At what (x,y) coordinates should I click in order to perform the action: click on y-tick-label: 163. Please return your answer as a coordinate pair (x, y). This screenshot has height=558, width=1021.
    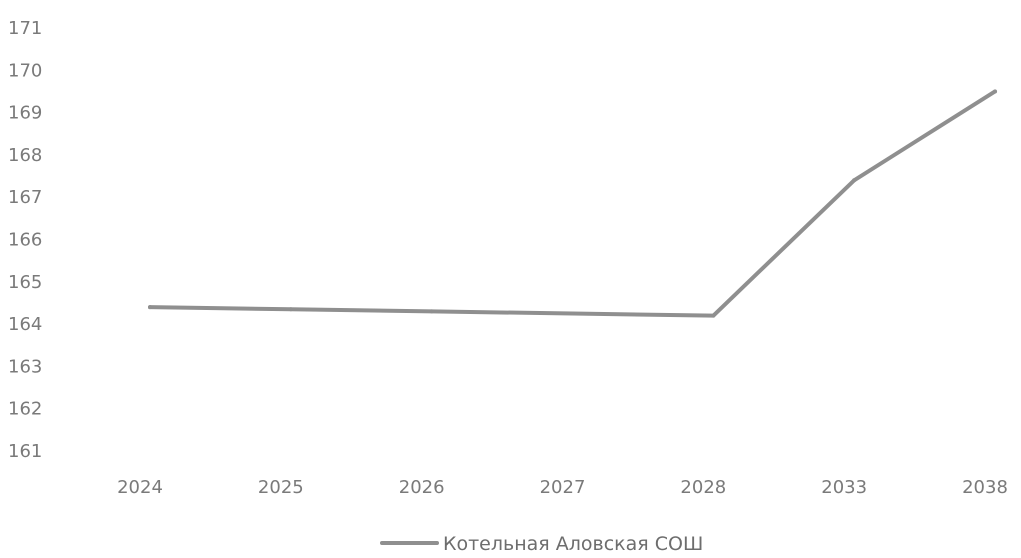
    Looking at the image, I should click on (25, 366).